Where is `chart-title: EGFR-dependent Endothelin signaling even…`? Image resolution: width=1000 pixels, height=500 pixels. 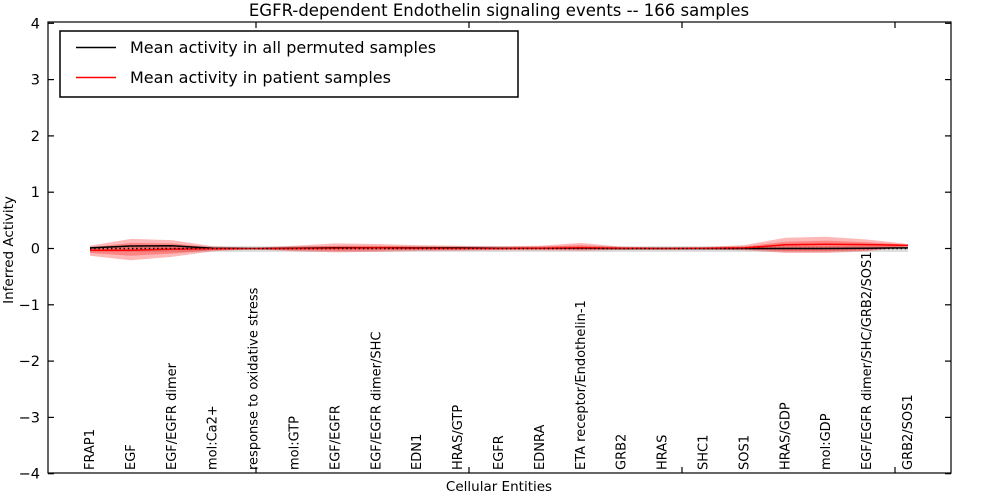 chart-title: EGFR-dependent Endothelin signaling even… is located at coordinates (499, 10).